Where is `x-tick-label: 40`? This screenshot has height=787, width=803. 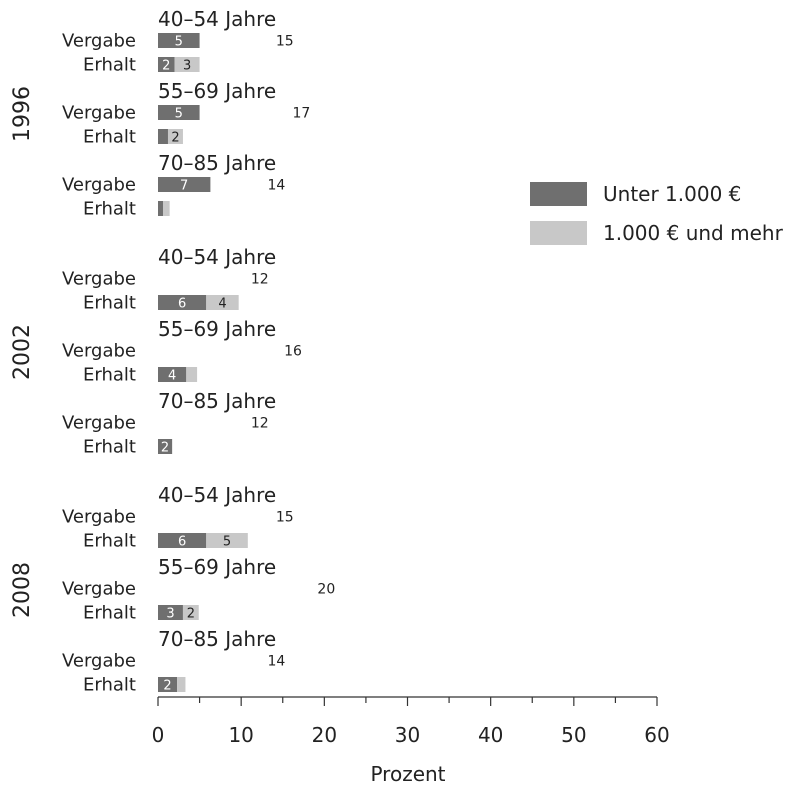
x-tick-label: 40 is located at coordinates (490, 735).